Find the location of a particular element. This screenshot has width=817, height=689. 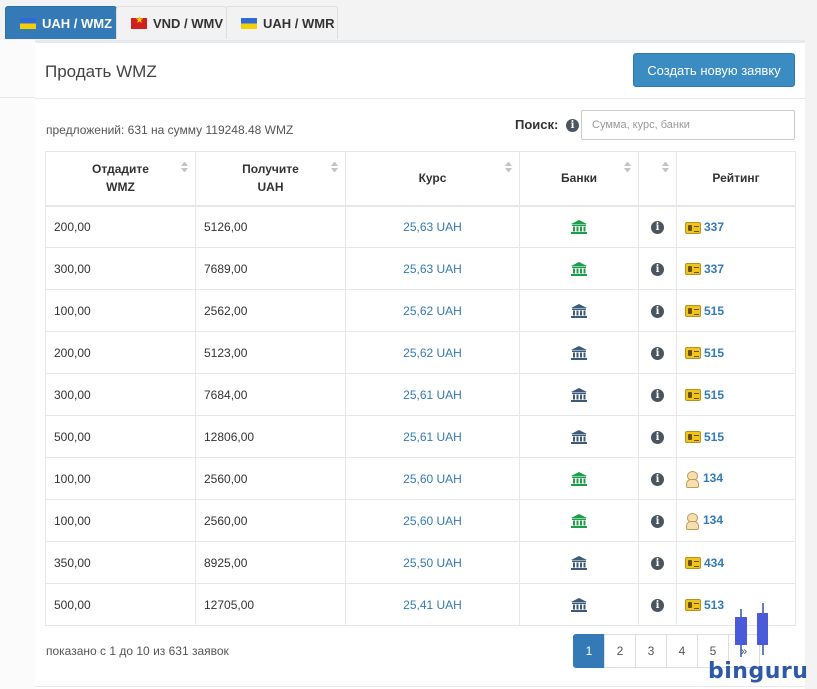

table-row: 500,00 12806,00 25,61 UAH i 515 is located at coordinates (420, 436).